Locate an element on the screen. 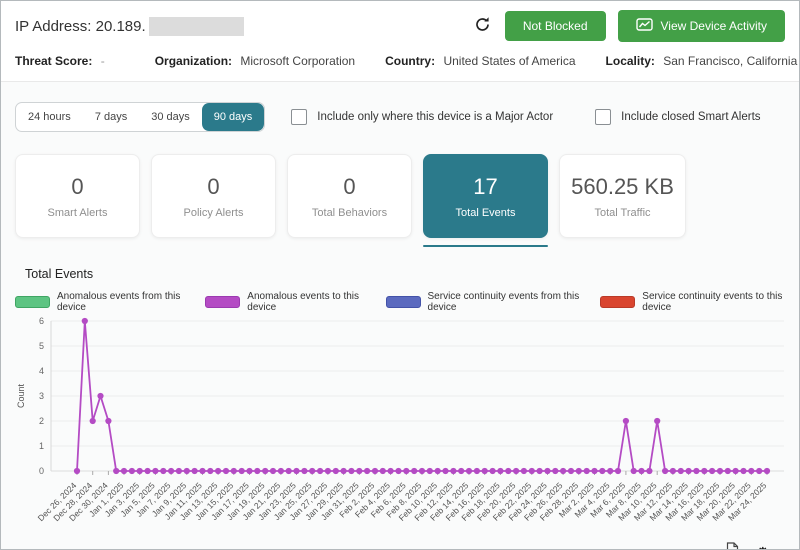 The height and width of the screenshot is (550, 800). stat-card-total-behaviors: 0 Total Behaviors is located at coordinates (349, 196).